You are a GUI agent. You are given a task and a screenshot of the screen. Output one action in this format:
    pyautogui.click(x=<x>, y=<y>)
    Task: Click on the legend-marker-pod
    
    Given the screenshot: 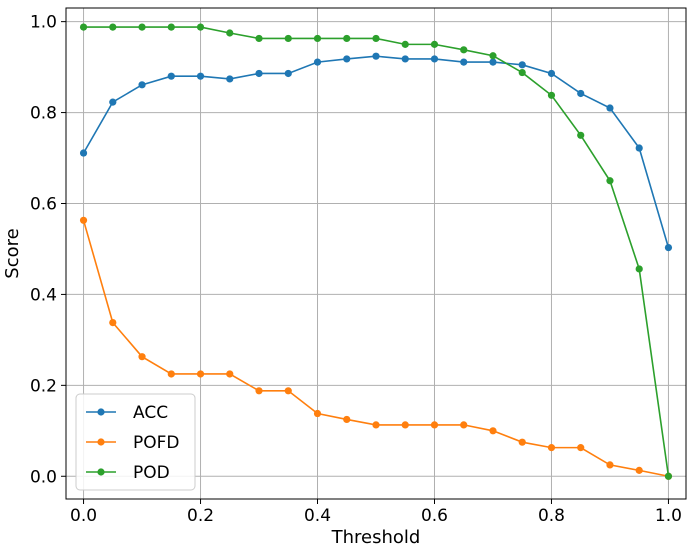 What is the action you would take?
    pyautogui.click(x=101, y=472)
    